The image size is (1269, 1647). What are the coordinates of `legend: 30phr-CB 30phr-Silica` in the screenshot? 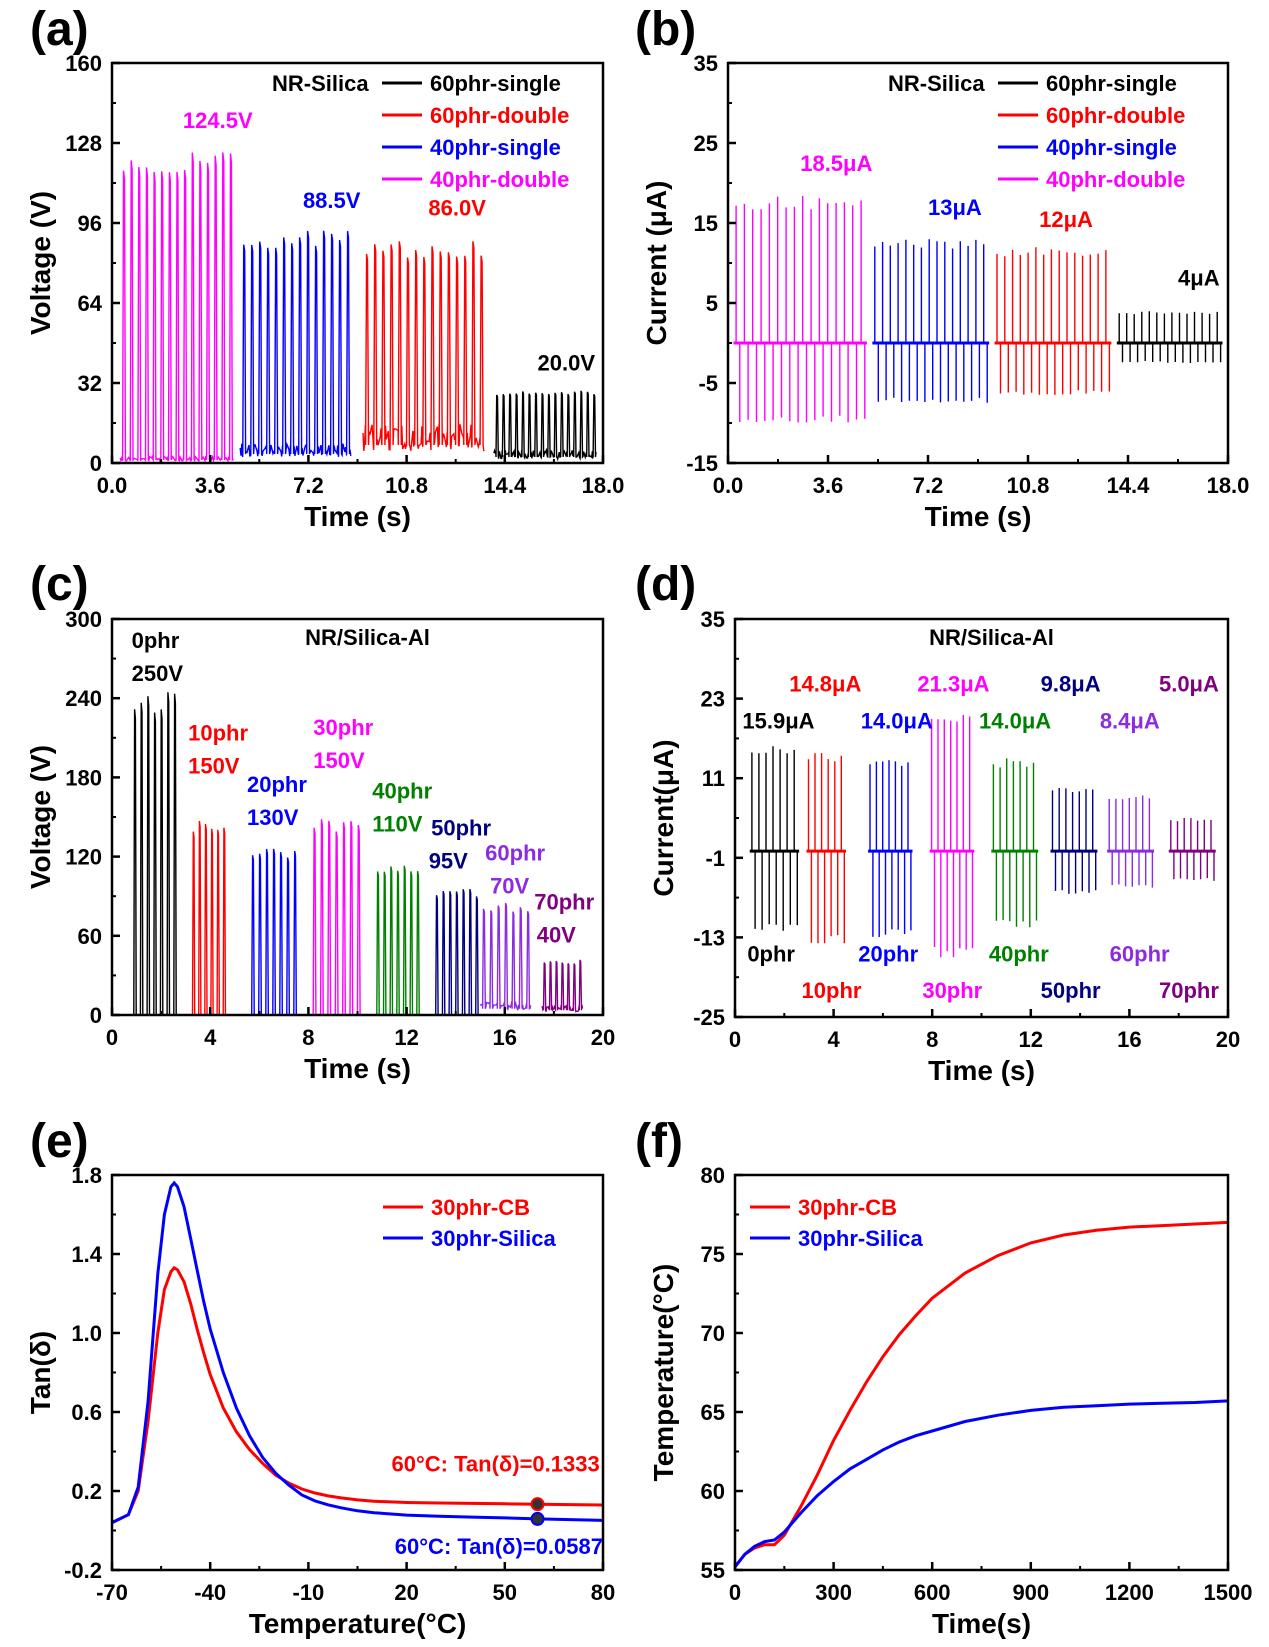 It's located at (469, 1223).